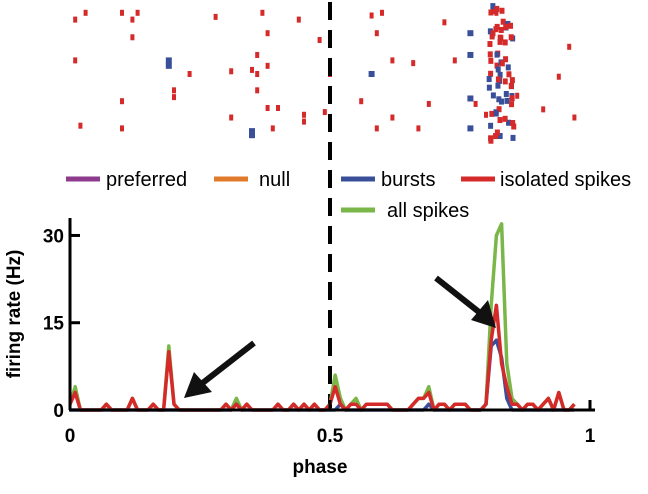  I want to click on y-ticks: 0 15 30, so click(61, 324).